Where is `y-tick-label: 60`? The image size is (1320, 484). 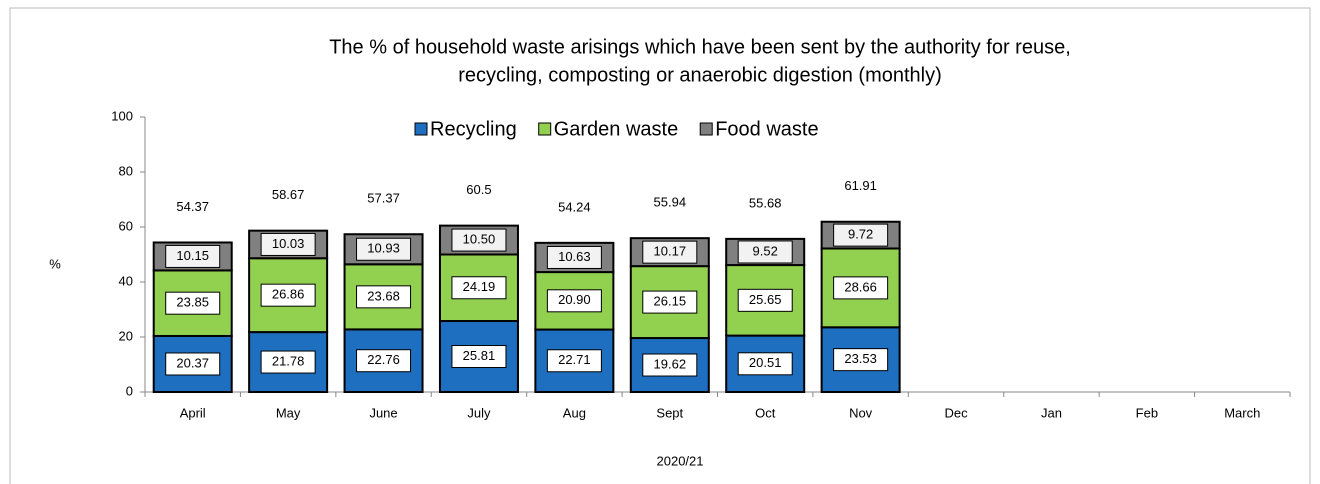 y-tick-label: 60 is located at coordinates (126, 225).